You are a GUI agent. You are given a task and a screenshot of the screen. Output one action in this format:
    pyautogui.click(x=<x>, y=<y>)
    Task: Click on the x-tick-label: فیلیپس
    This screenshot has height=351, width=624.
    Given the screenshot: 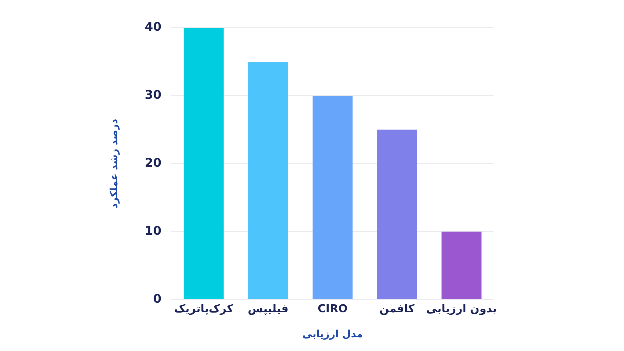 What is the action you would take?
    pyautogui.click(x=268, y=309)
    